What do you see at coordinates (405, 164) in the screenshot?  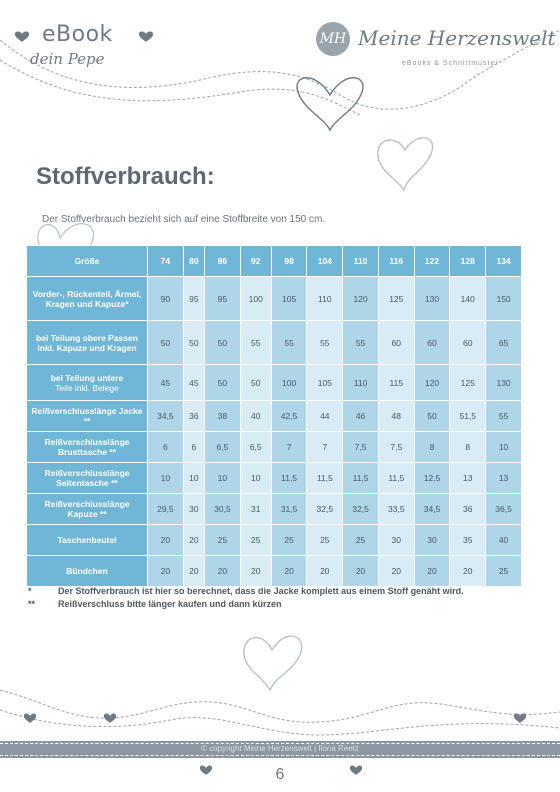 I see `heart-sketch-icon` at bounding box center [405, 164].